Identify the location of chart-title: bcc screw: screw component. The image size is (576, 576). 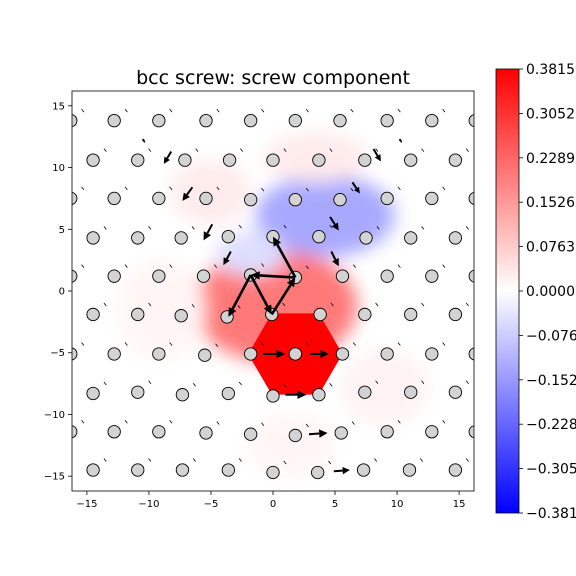
(273, 78).